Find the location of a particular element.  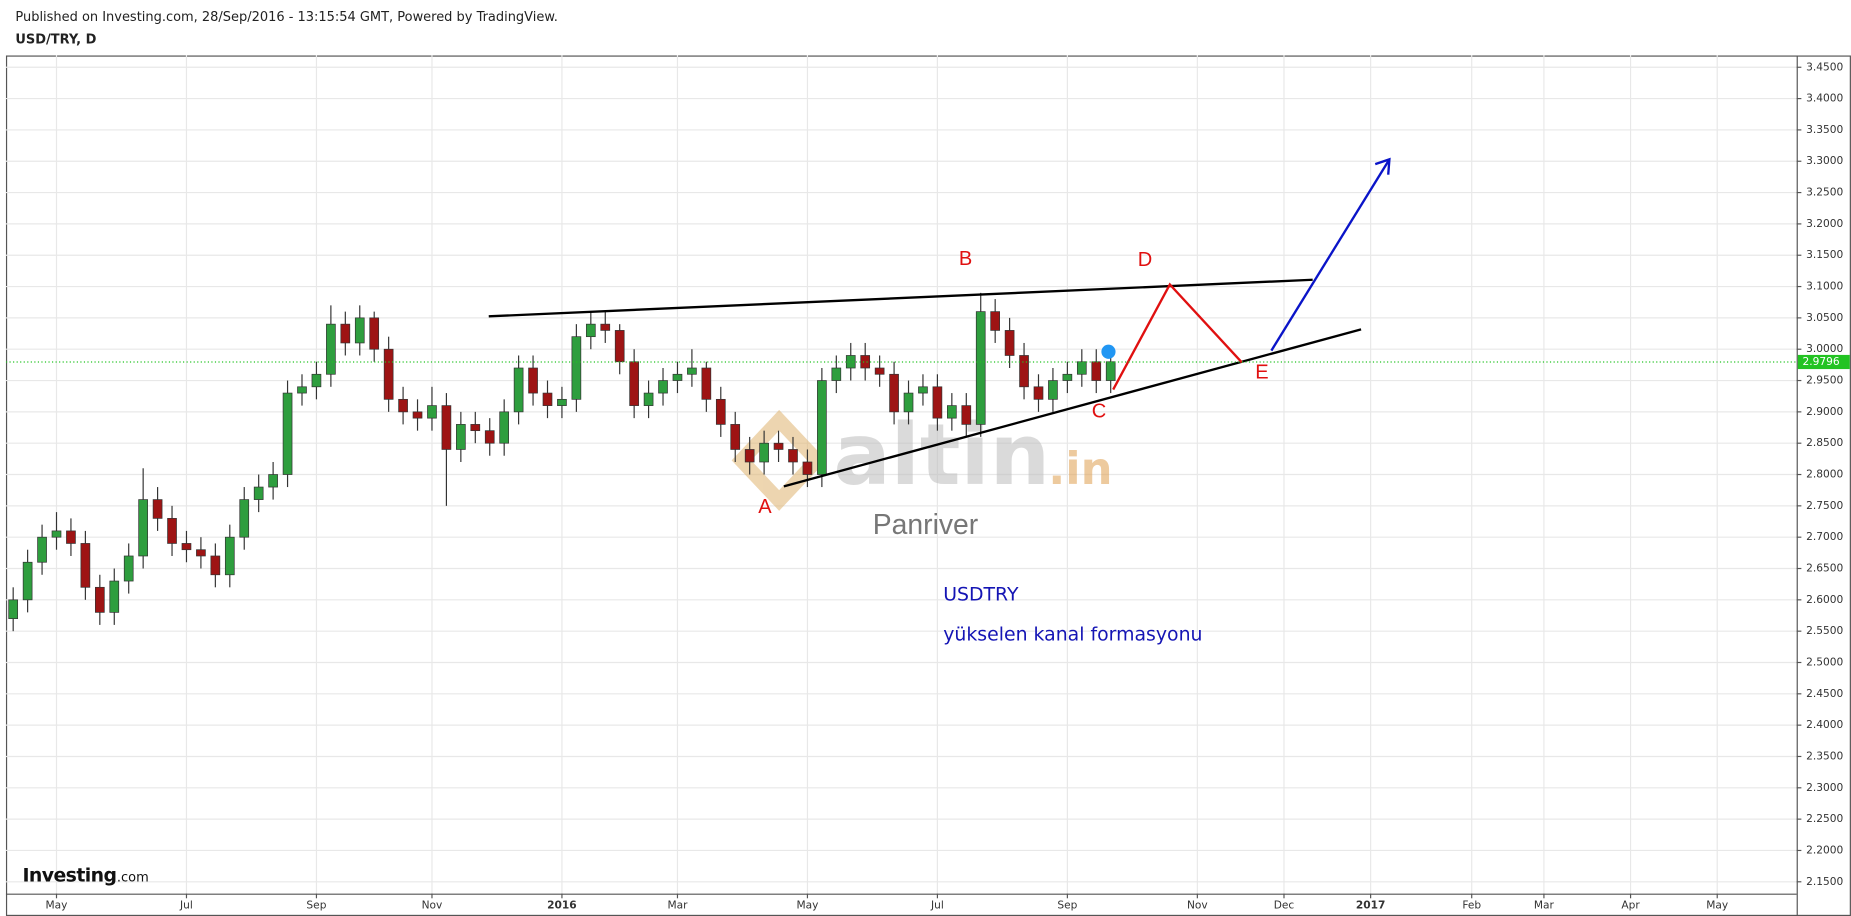

symbol-title: USD/TRY, D is located at coordinates (55, 40).